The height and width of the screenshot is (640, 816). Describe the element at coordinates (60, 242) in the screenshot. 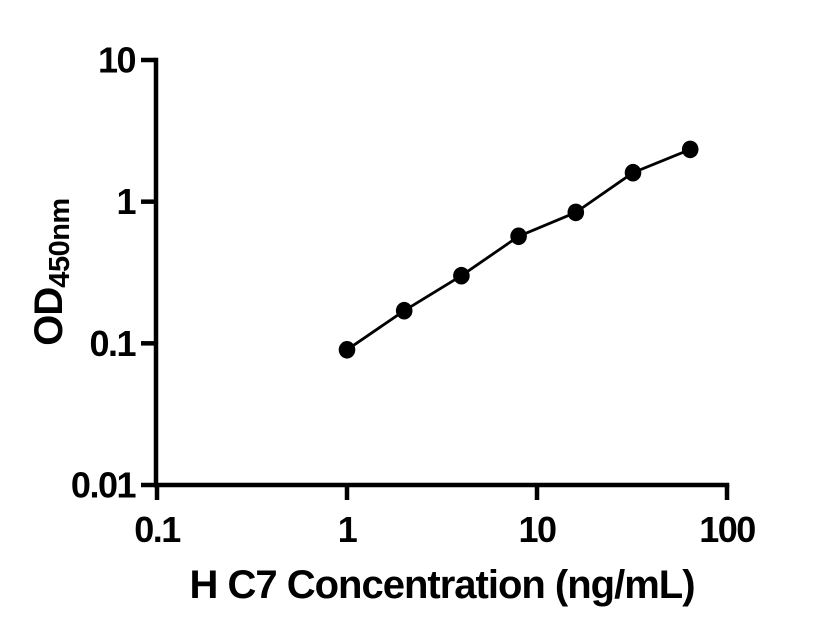

I see `y-axis-title-subscript: 450nm` at that location.